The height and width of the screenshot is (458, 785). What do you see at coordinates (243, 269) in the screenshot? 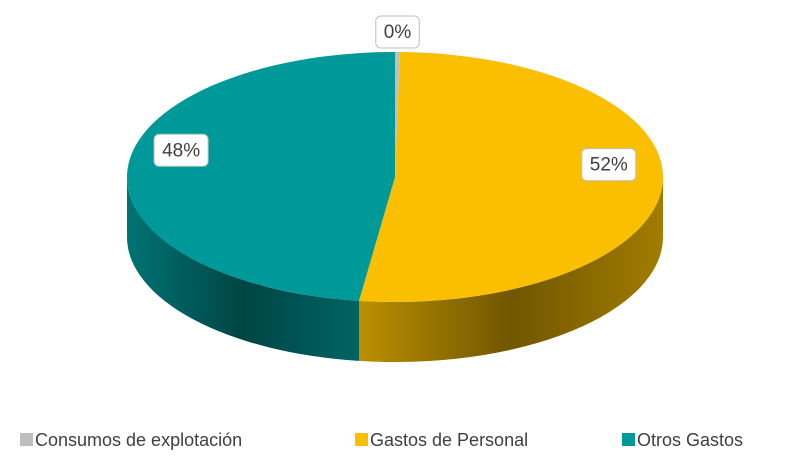
I see `slice-side-shade` at bounding box center [243, 269].